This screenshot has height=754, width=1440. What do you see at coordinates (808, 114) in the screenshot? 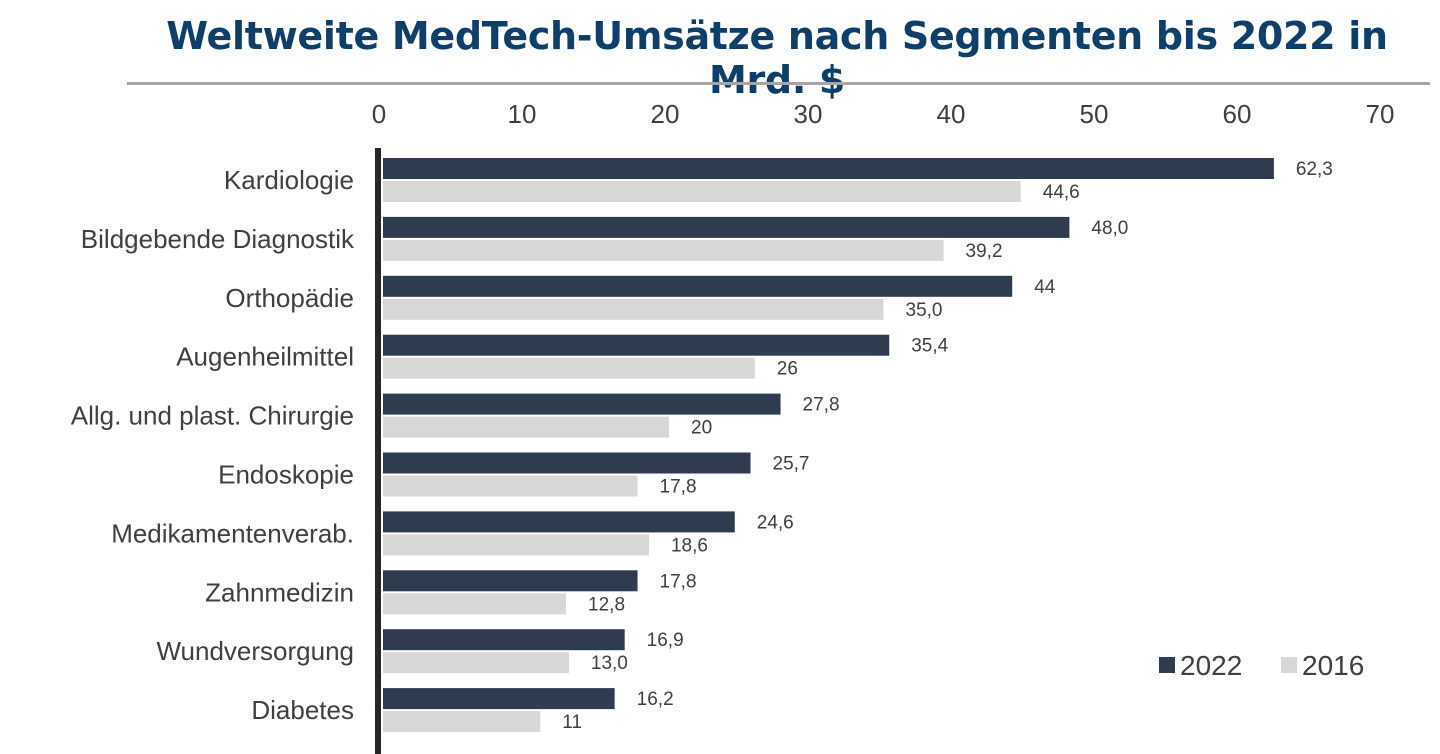
I see `x-tick-label: 30` at bounding box center [808, 114].